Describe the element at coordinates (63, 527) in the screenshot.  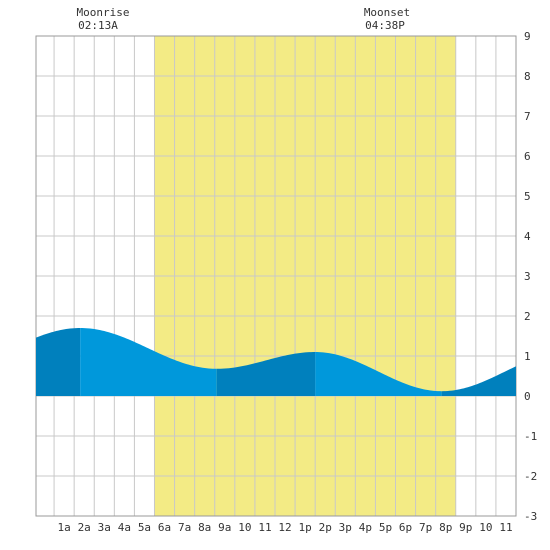
I see `x-tick-label: 1a` at that location.